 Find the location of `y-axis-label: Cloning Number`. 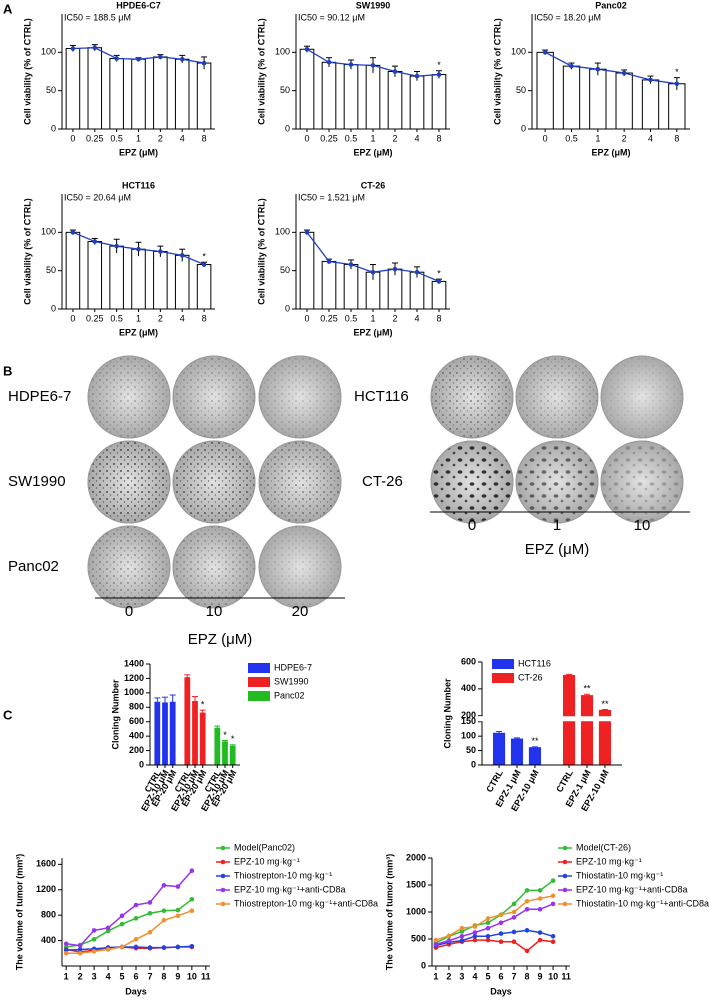

y-axis-label: Cloning Number is located at coordinates (447, 713).